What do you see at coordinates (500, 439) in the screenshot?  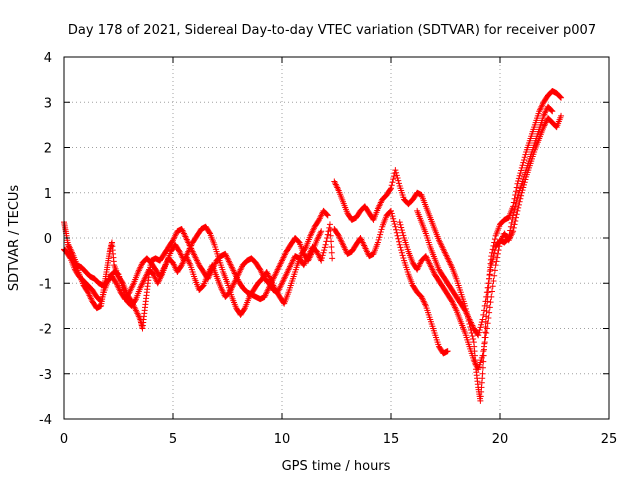 I see `x-tick-label: 20` at bounding box center [500, 439].